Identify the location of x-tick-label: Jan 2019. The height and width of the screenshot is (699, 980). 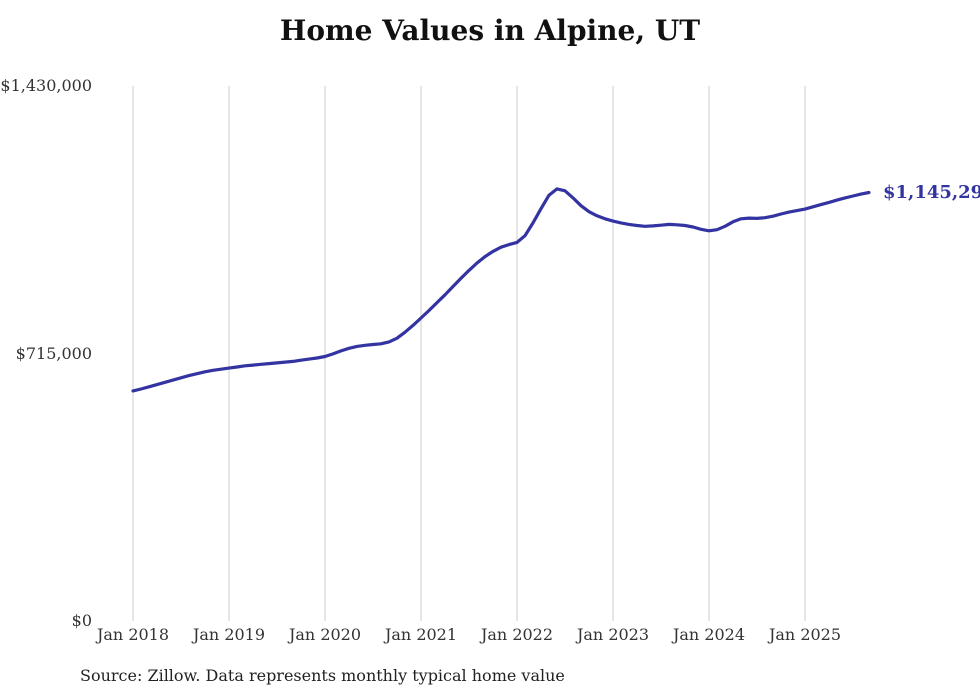
(229, 634).